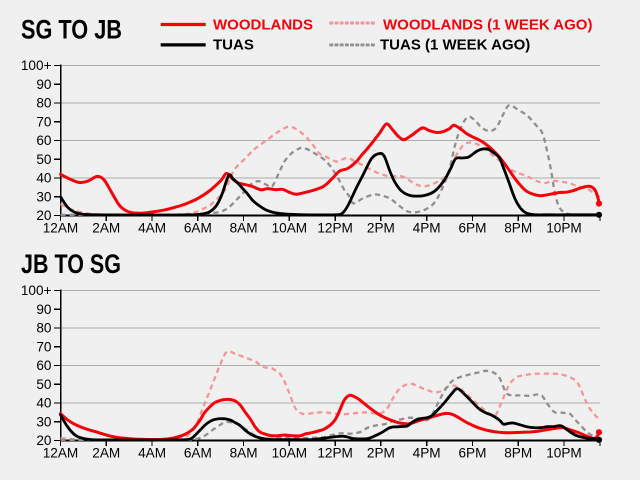 This screenshot has height=480, width=640. What do you see at coordinates (455, 45) in the screenshot?
I see `svg-text: TUAS (1 WEEK AGO)` at bounding box center [455, 45].